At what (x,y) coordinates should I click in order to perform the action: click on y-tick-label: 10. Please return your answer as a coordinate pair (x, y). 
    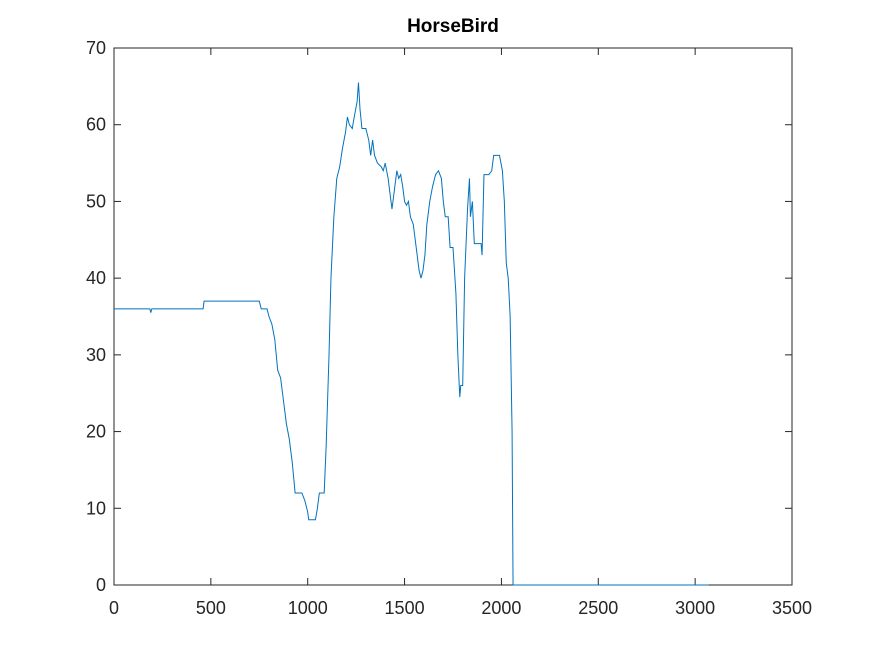
    Looking at the image, I should click on (96, 508).